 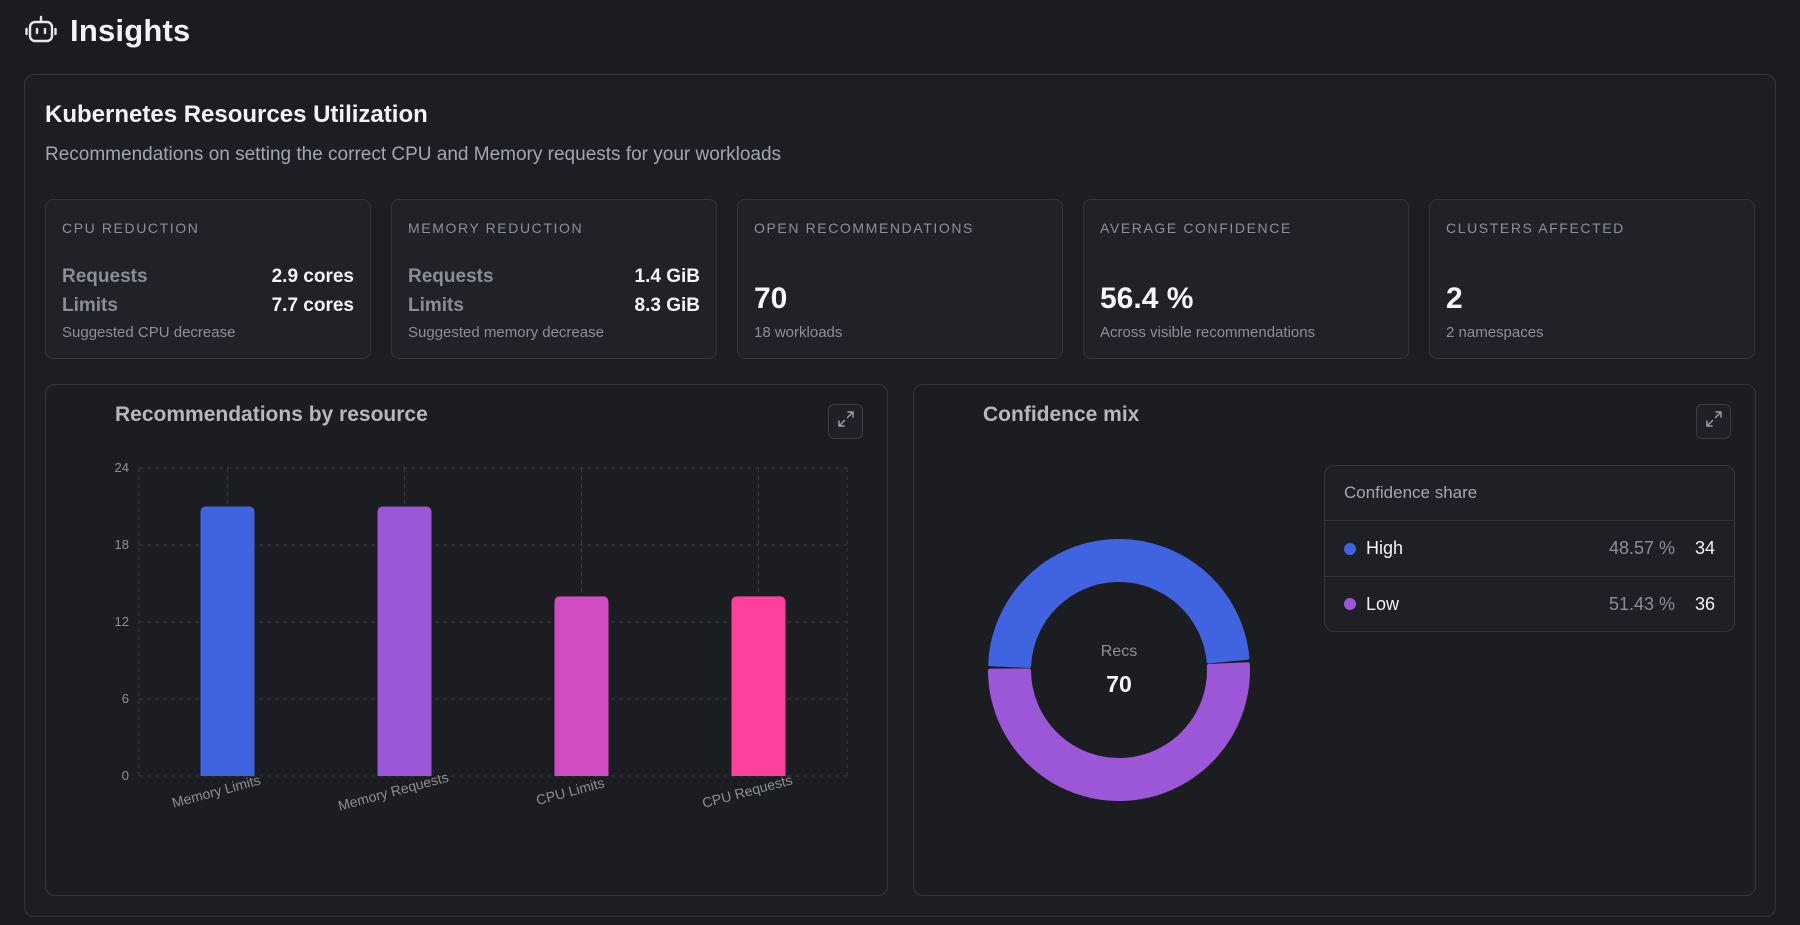 What do you see at coordinates (864, 228) in the screenshot?
I see `stat-label: OPEN RECOMMENDATIONS` at bounding box center [864, 228].